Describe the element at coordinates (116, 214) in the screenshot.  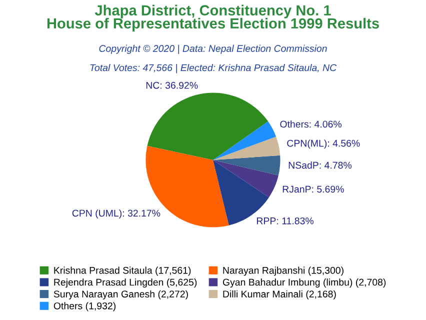
I see `data-label: CPN (UML): 32.17%` at that location.